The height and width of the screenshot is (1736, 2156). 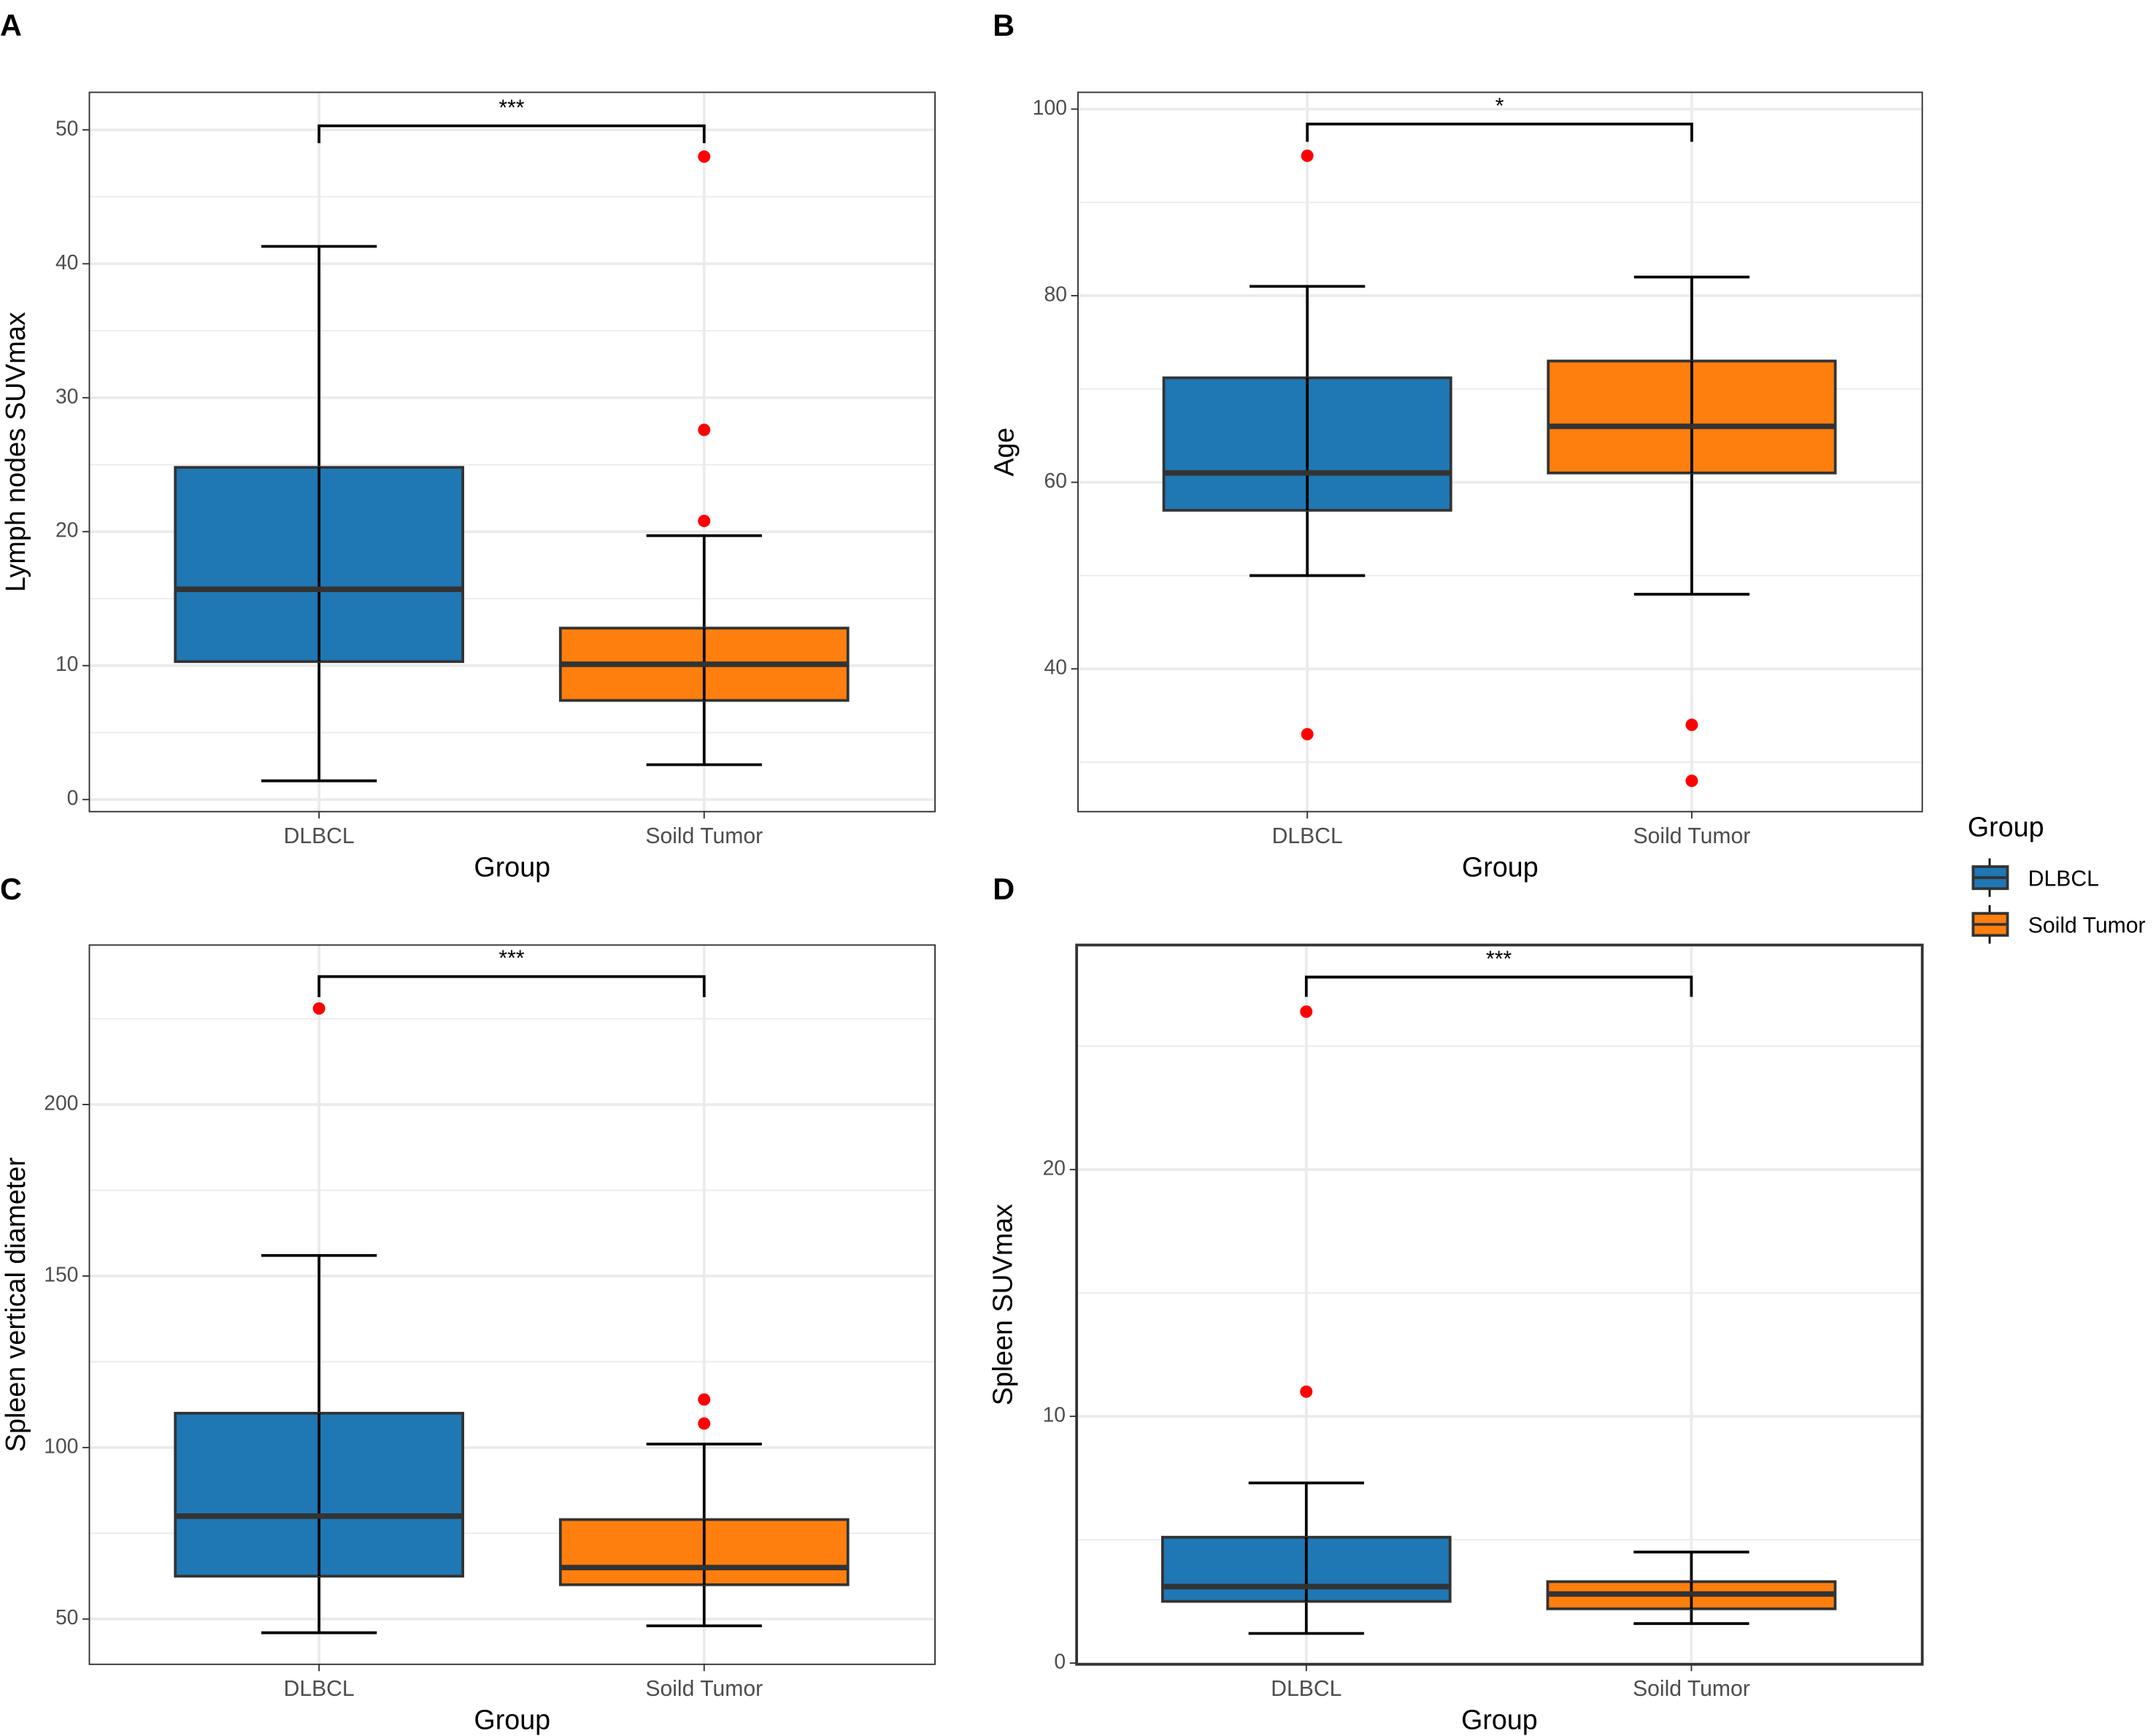 What do you see at coordinates (1003, 452) in the screenshot?
I see `y-axis-title: Age` at bounding box center [1003, 452].